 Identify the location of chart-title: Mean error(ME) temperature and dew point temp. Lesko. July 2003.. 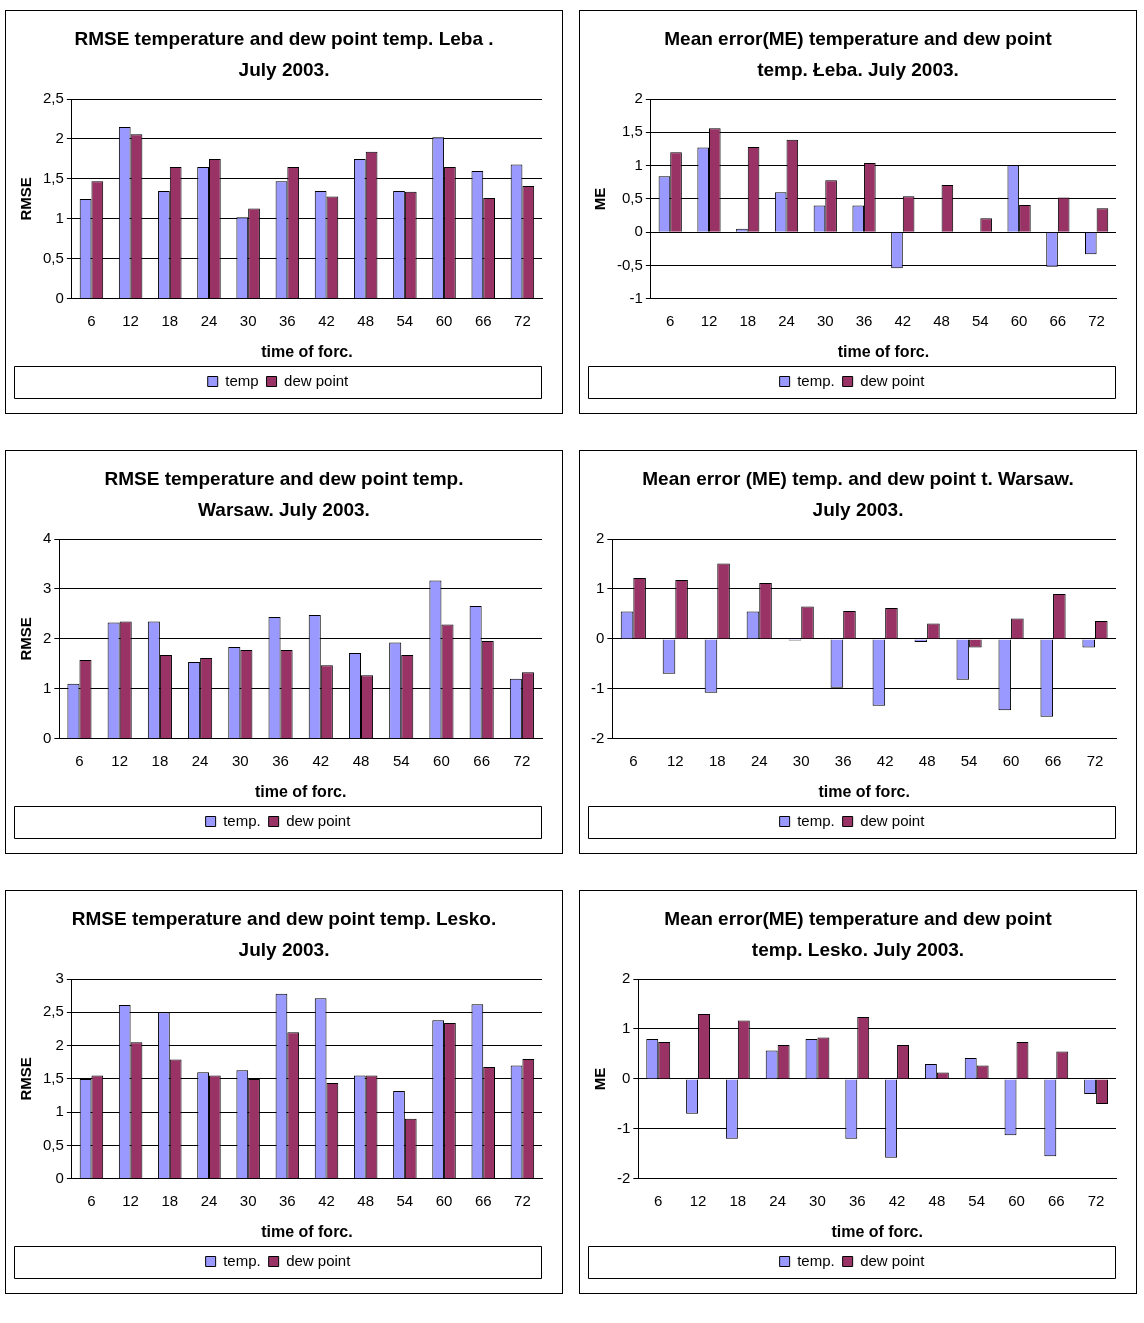
(858, 934).